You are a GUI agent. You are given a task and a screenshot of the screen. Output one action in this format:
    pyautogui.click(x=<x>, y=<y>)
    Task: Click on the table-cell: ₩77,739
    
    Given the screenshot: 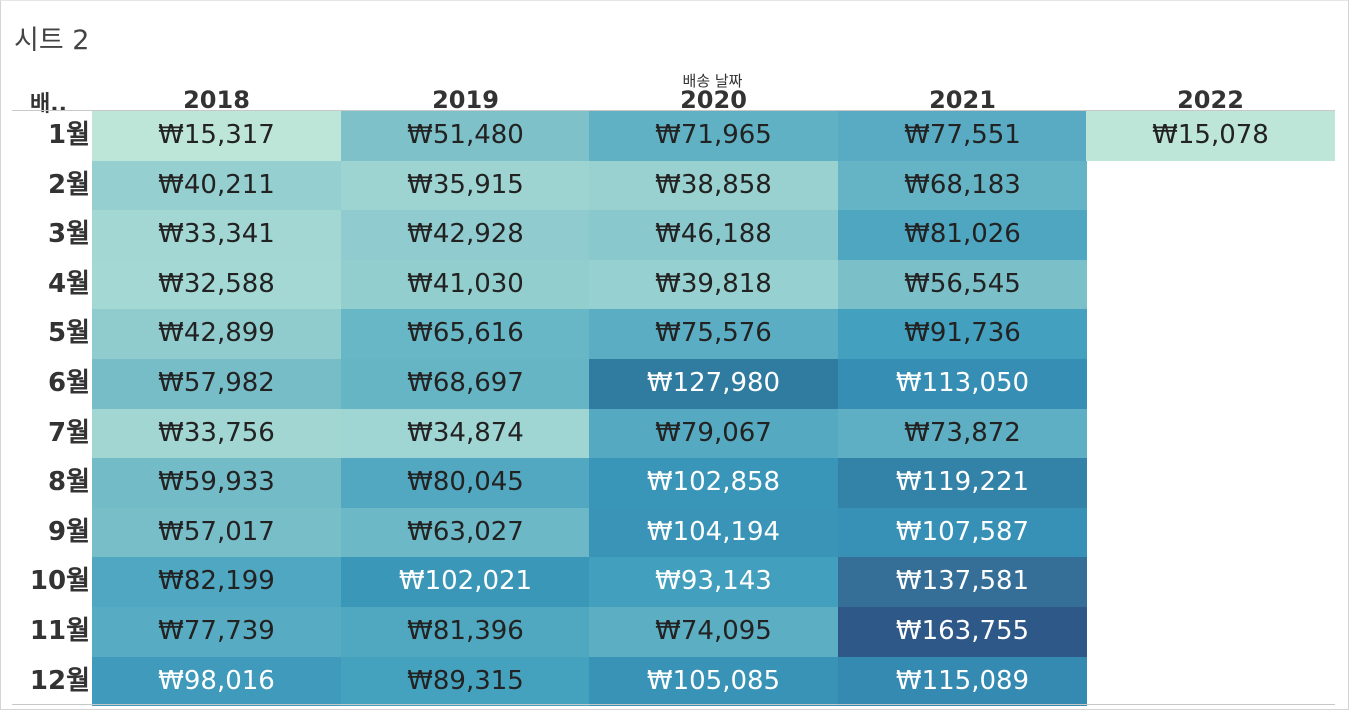 What is the action you would take?
    pyautogui.click(x=216, y=632)
    